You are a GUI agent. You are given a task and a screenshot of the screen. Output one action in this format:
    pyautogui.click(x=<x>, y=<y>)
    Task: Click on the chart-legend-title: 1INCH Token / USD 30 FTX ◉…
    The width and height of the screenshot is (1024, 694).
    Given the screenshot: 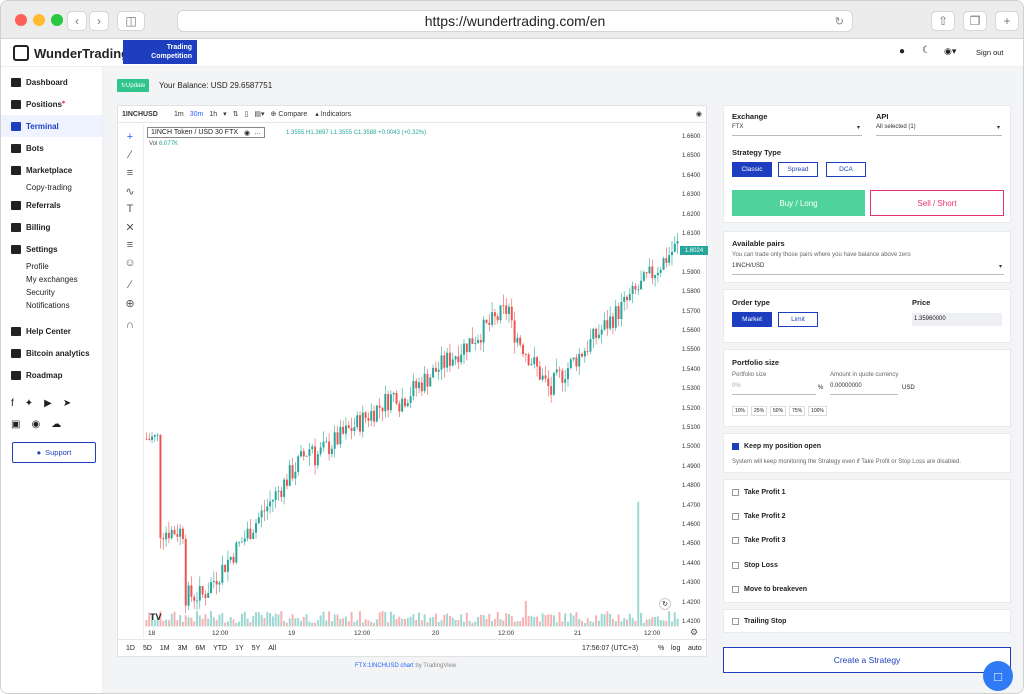 What is the action you would take?
    pyautogui.click(x=206, y=132)
    